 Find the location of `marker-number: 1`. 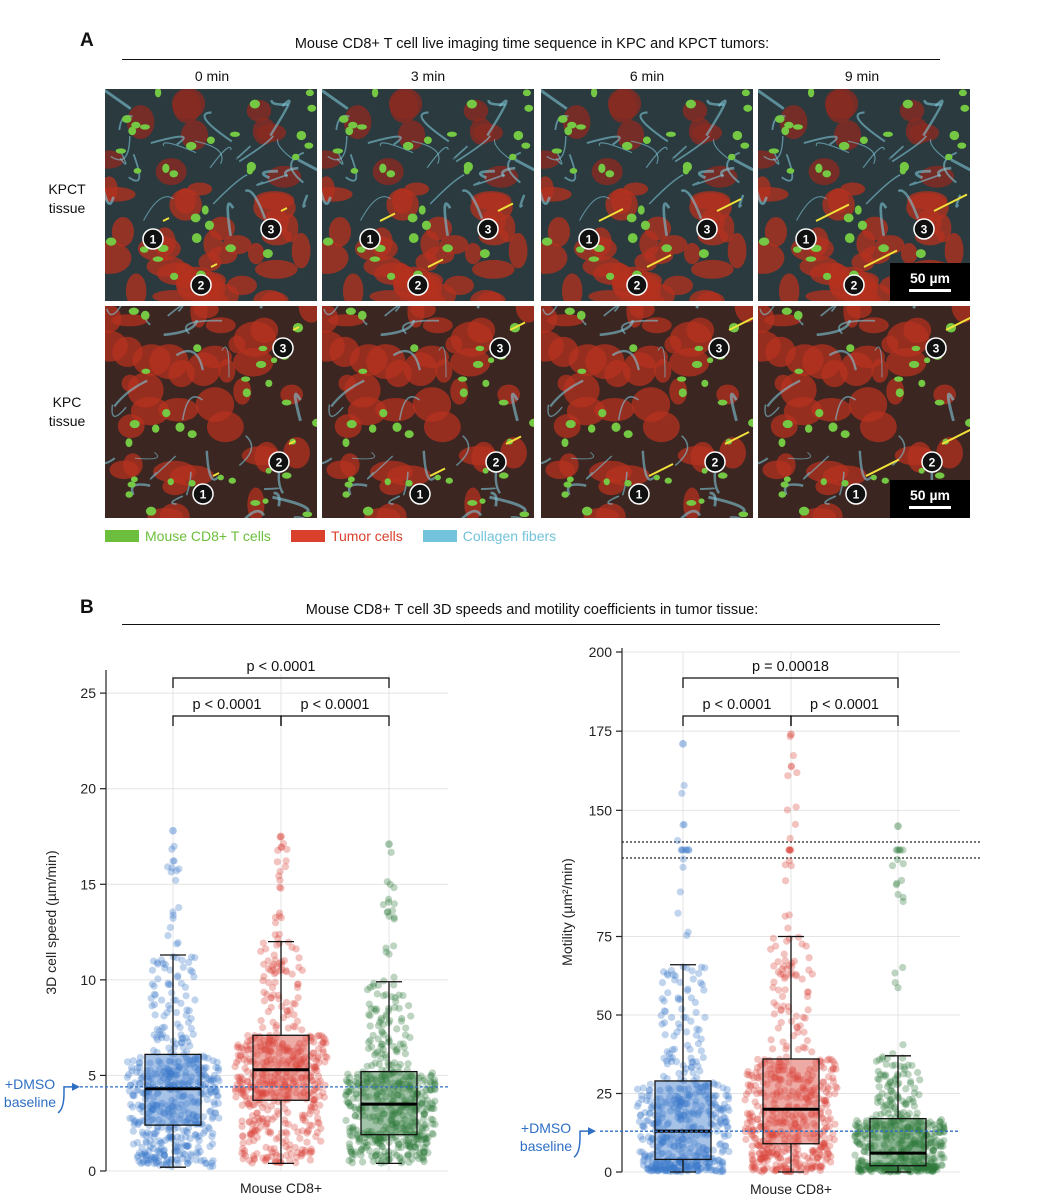

marker-number: 1 is located at coordinates (153, 240).